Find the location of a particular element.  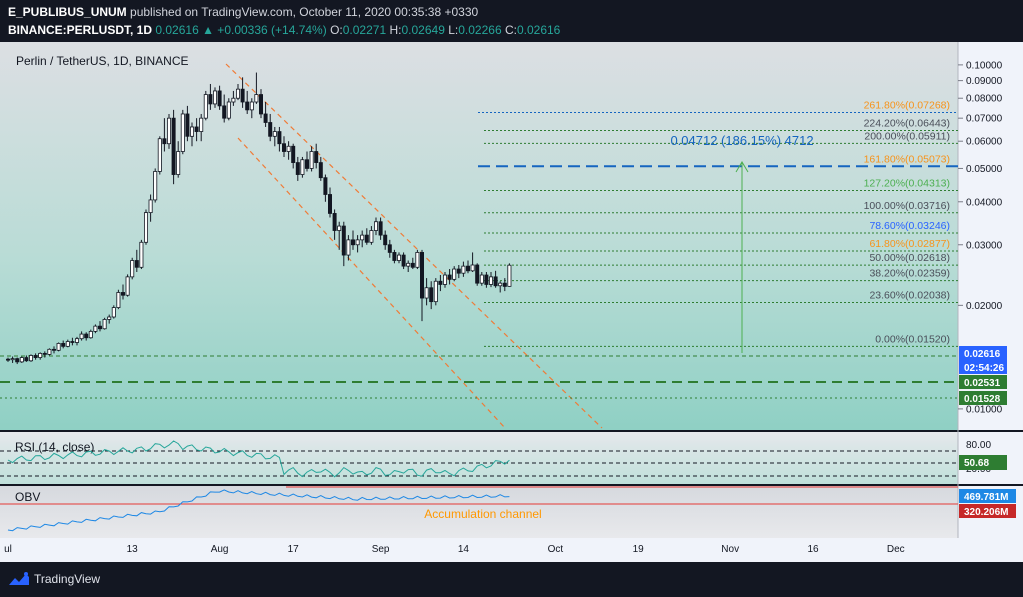

price-tick-label: 0.04000 is located at coordinates (984, 202).